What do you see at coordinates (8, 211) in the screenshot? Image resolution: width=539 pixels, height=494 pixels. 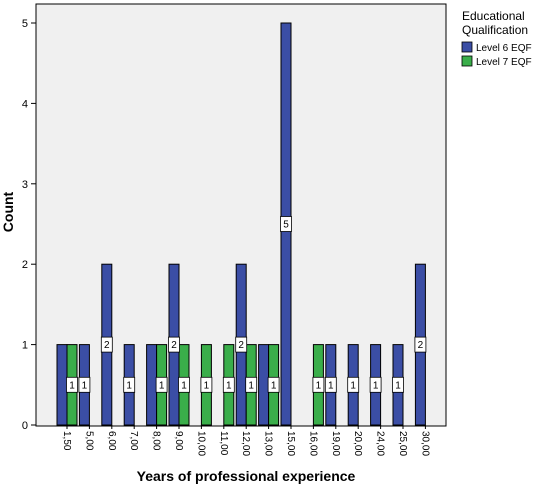 I see `y-axis-title: Count` at bounding box center [8, 211].